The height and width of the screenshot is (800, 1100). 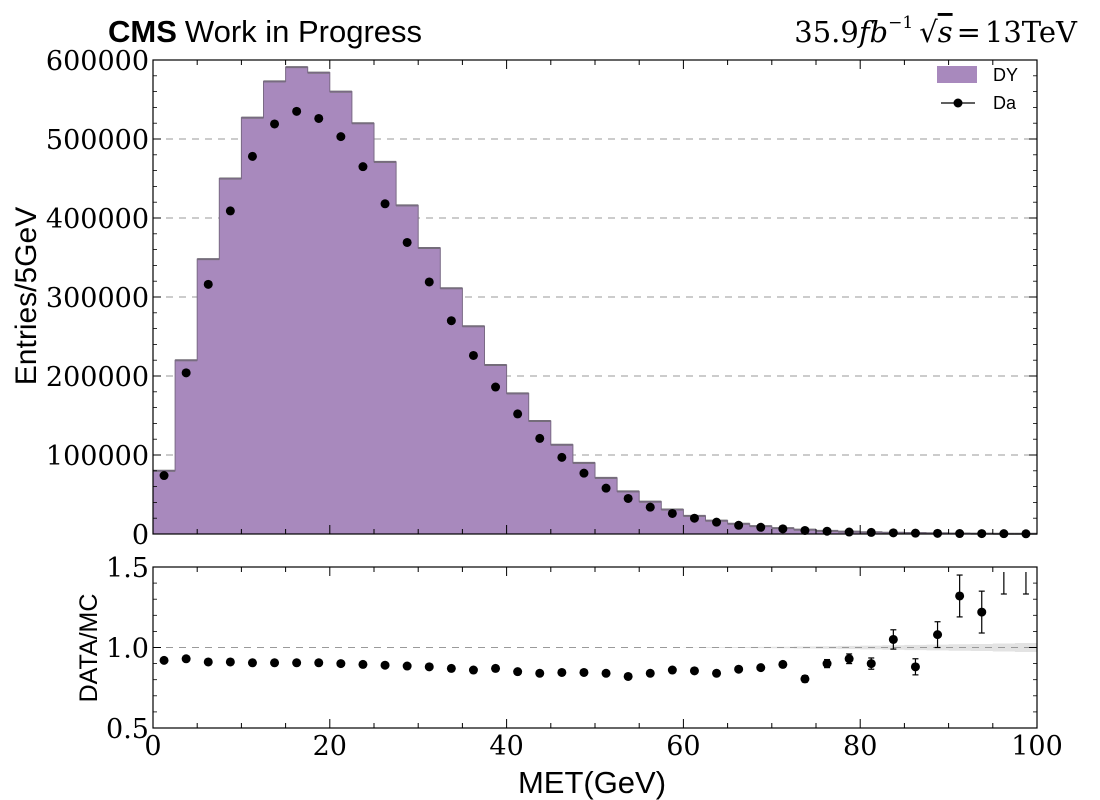 I want to click on x-axis-label: MET(GeV), so click(x=592, y=782).